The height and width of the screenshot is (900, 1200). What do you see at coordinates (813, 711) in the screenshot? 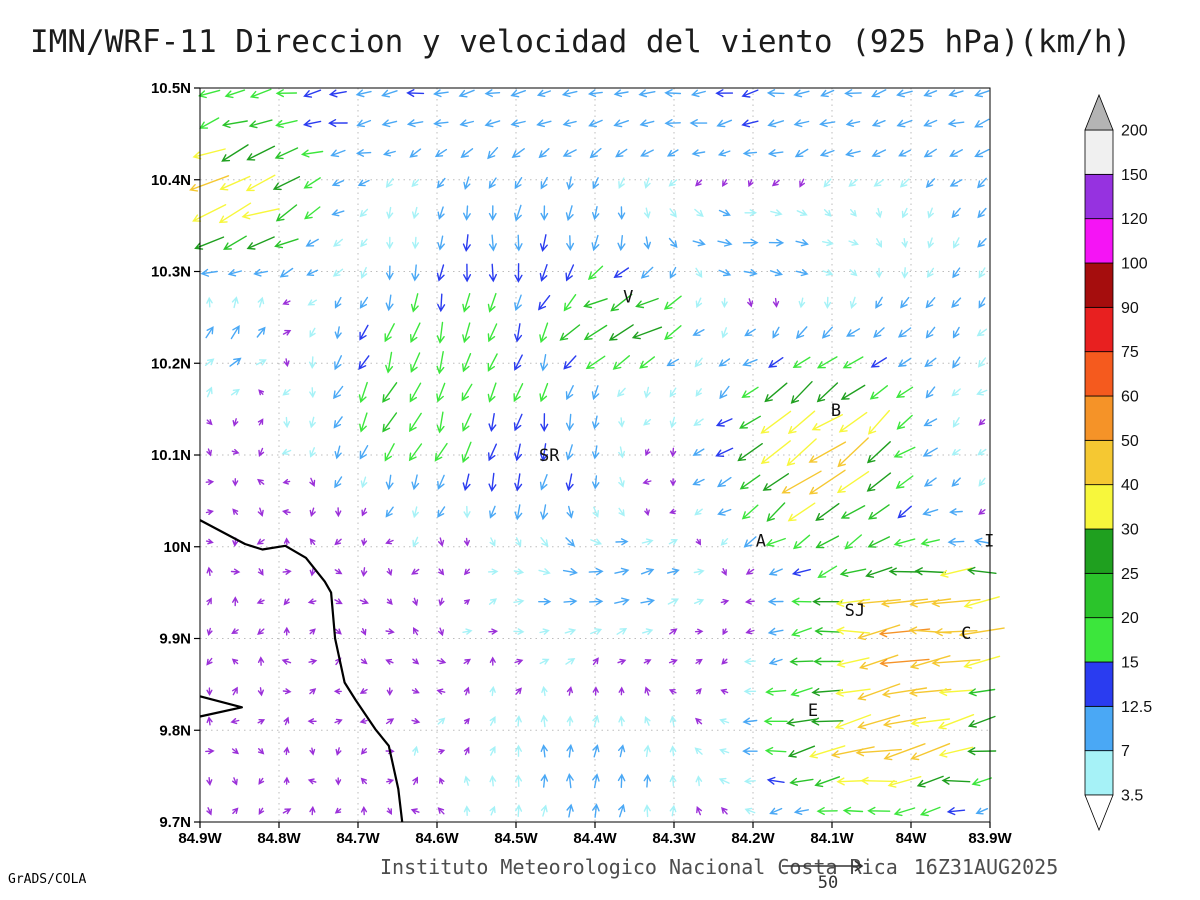
I see `station-label: E` at bounding box center [813, 711].